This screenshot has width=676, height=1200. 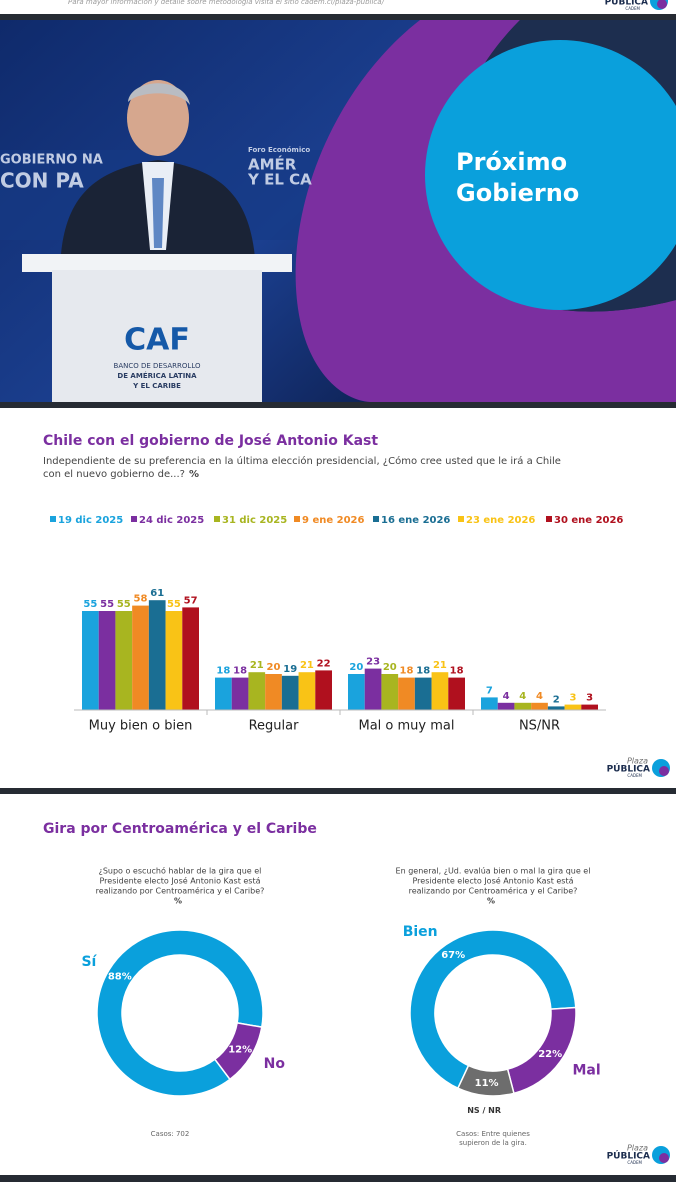 What do you see at coordinates (373, 662) in the screenshot?
I see `value-label: 23` at bounding box center [373, 662].